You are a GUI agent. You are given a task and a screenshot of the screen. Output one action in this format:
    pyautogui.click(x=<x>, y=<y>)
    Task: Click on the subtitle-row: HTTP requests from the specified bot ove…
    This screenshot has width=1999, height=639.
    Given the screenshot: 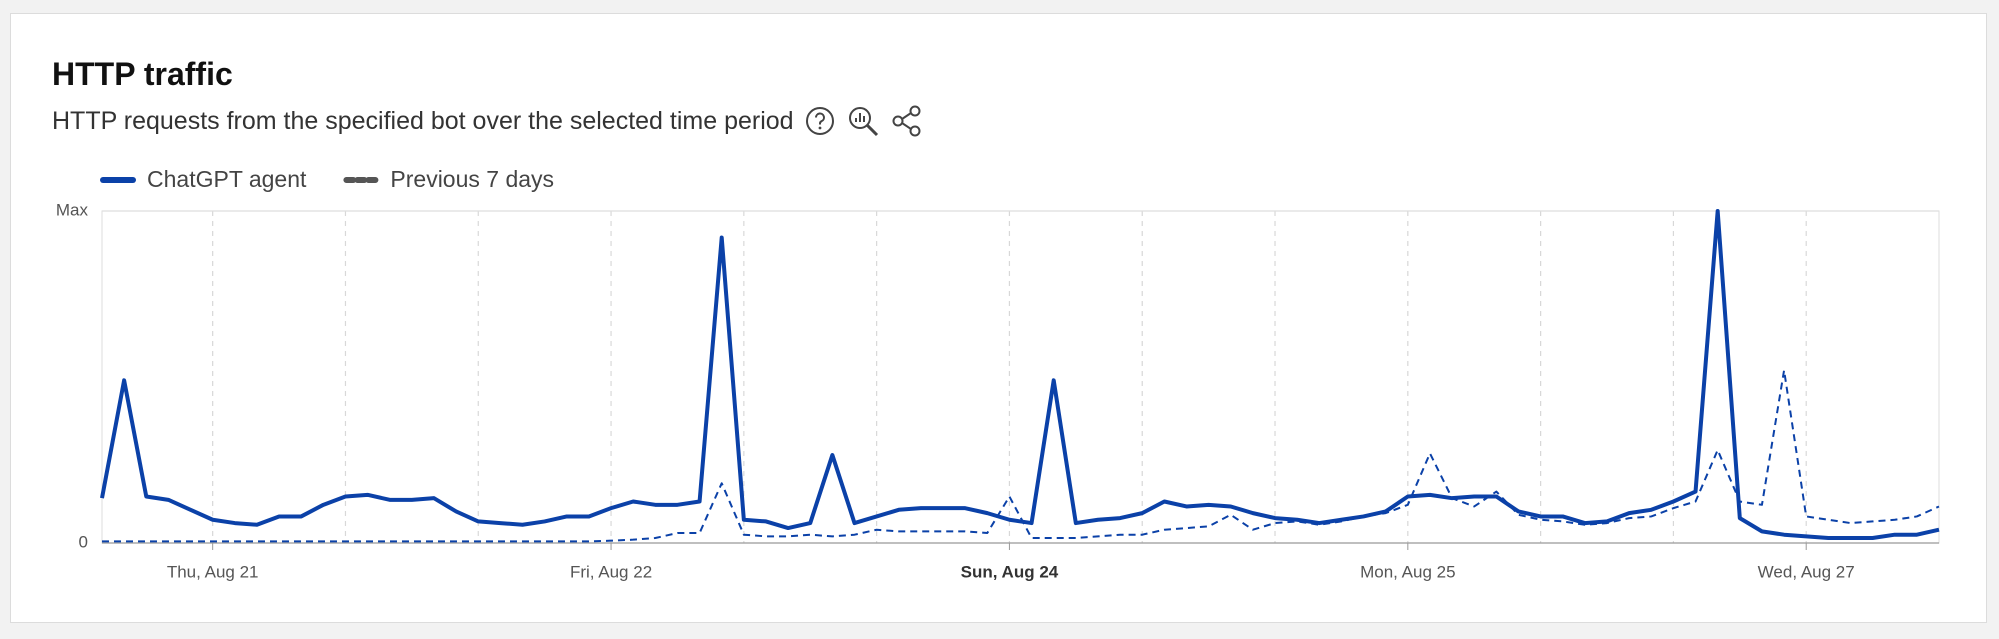 What is the action you would take?
    pyautogui.click(x=488, y=121)
    